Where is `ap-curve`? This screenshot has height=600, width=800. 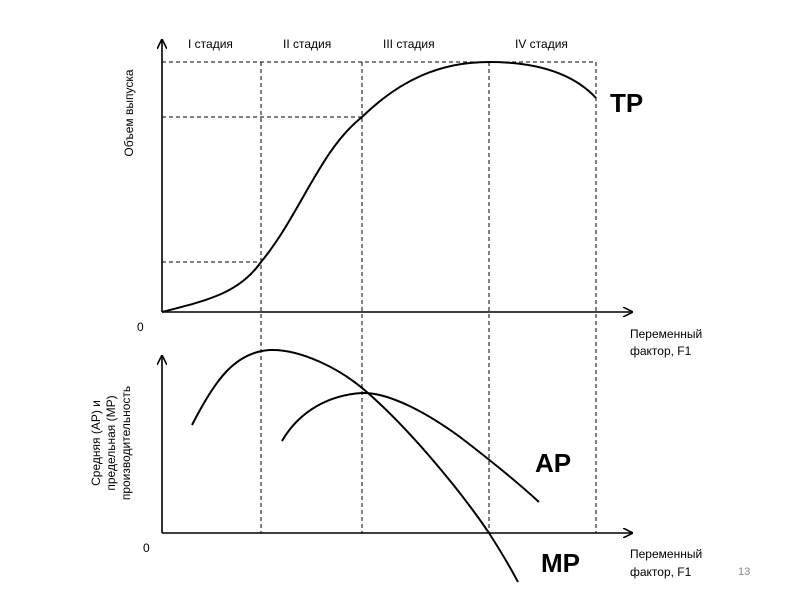 ap-curve is located at coordinates (410, 447).